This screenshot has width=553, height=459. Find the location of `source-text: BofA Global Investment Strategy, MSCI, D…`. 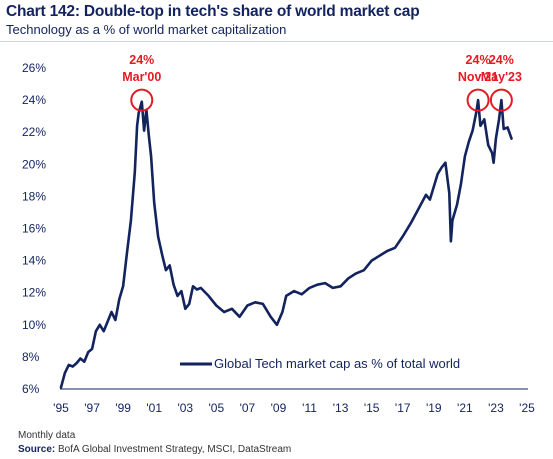

source-text: BofA Global Investment Strategy, MSCI, D… is located at coordinates (175, 449).